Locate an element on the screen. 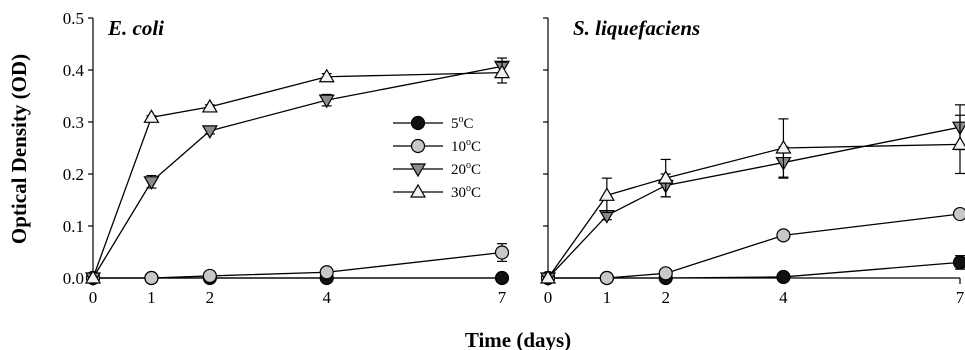  legend: 5oC 10oC 20oC 30oC is located at coordinates (437, 157).